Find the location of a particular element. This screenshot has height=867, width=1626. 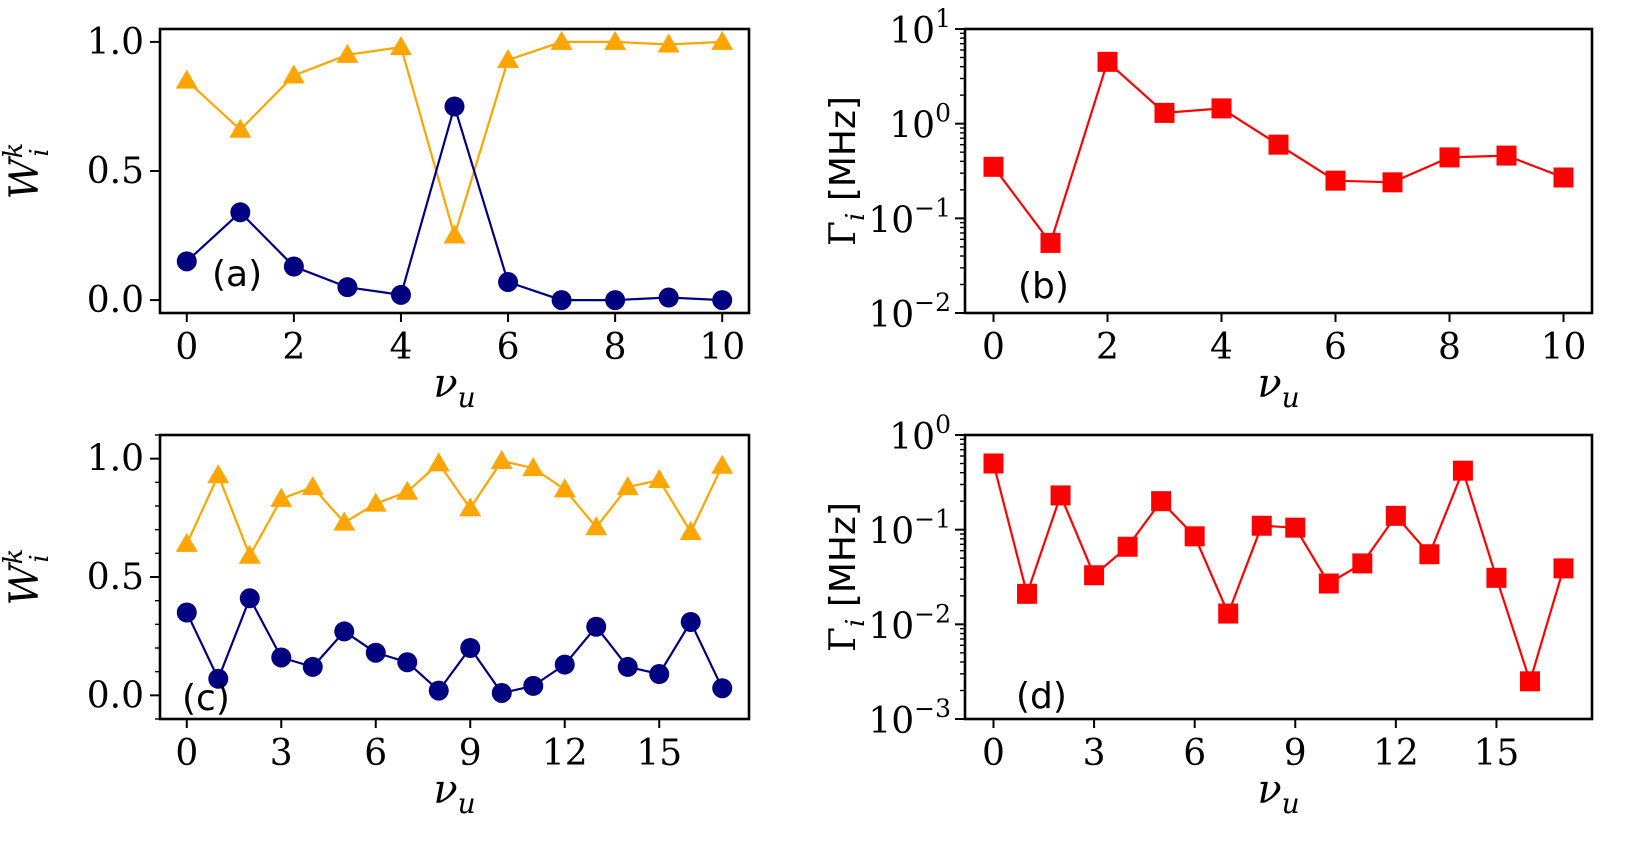

y-tick-label: 10⁰ is located at coordinates (920, 434).